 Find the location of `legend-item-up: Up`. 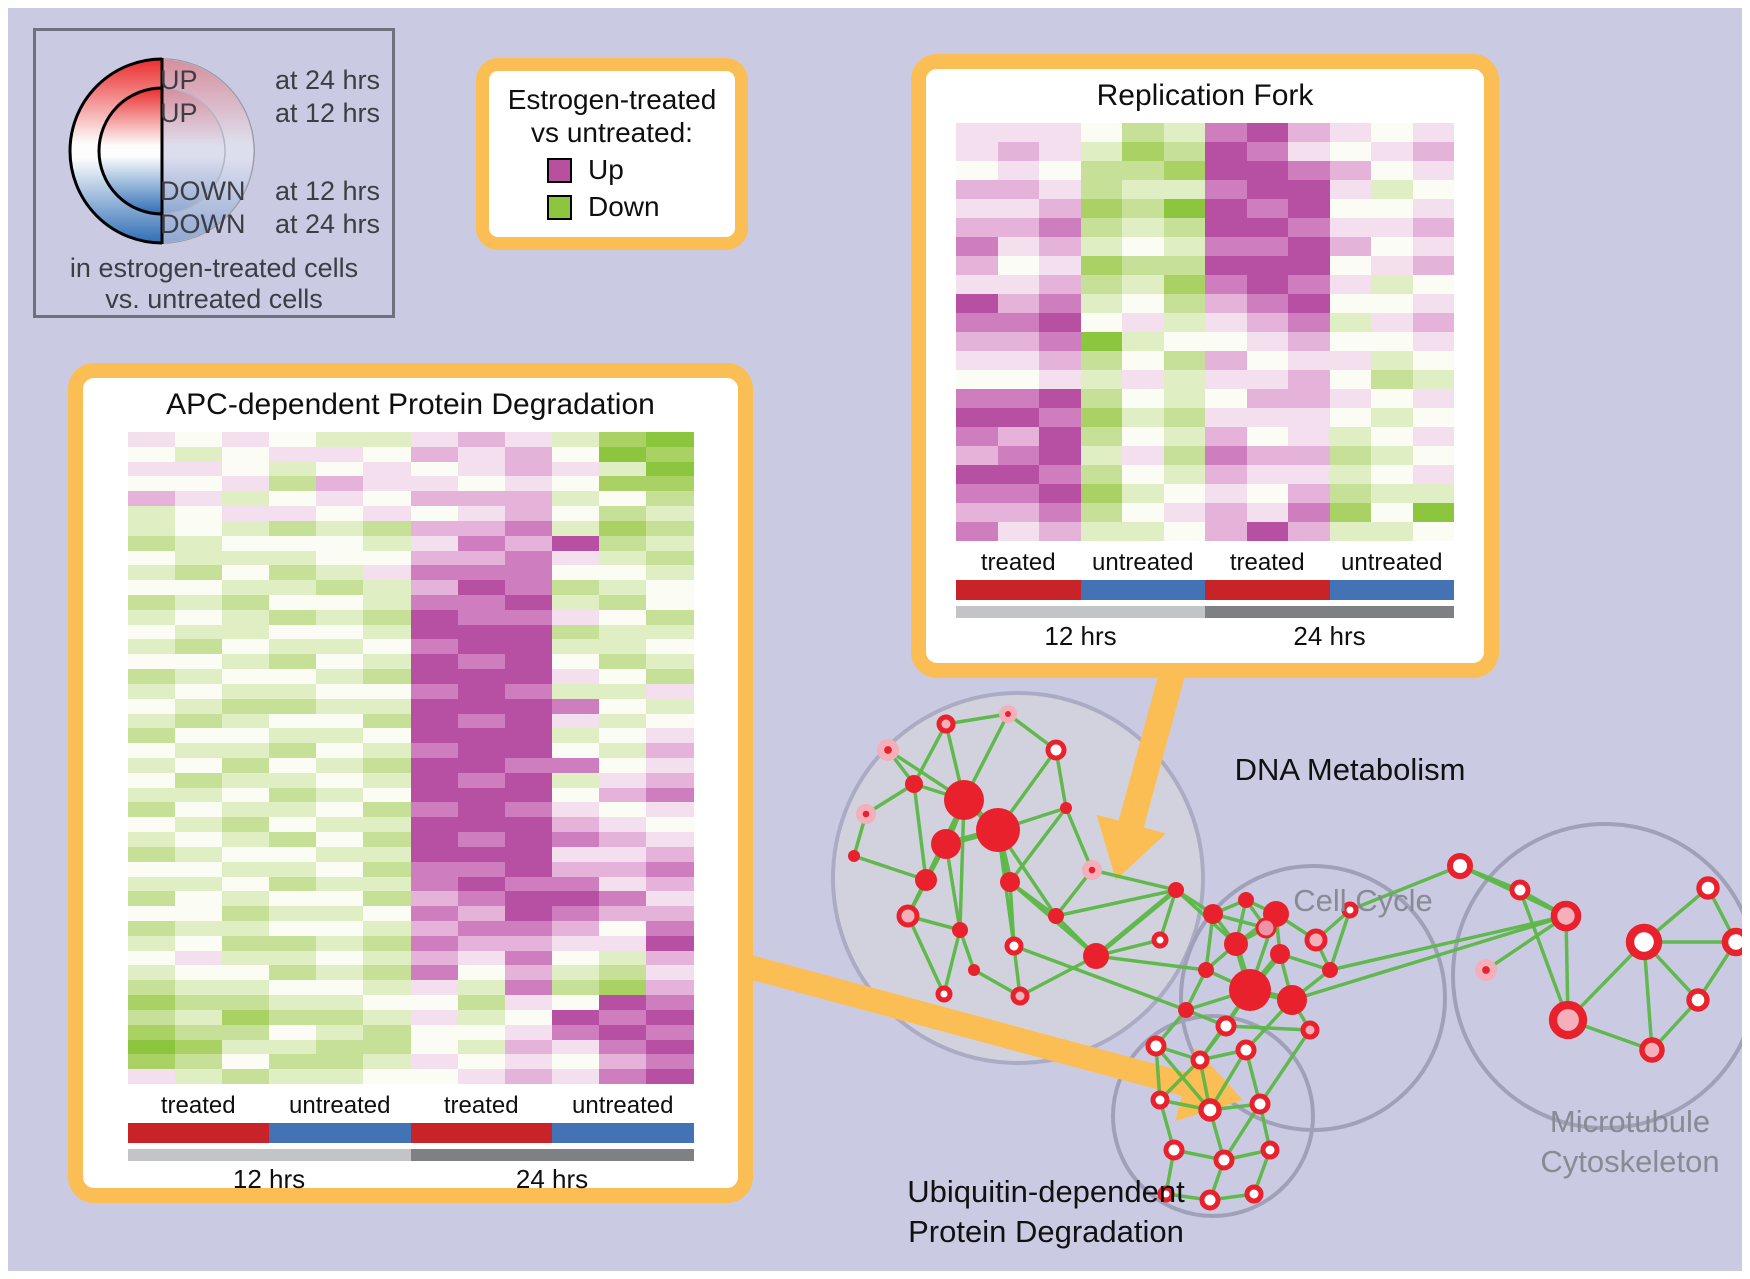

legend-item-up: Up is located at coordinates (612, 170).